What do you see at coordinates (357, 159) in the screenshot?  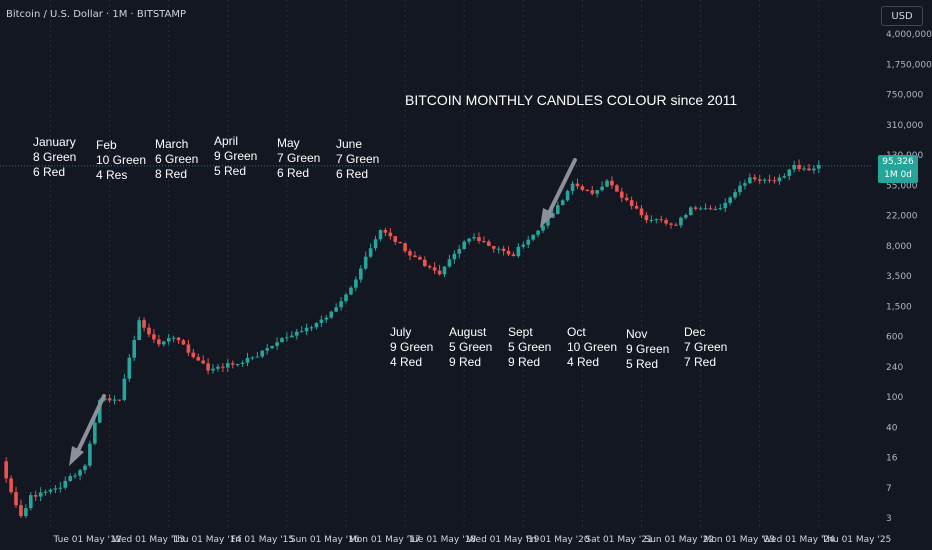 I see `month-stat-june: June 7 Green 6 Red` at bounding box center [357, 159].